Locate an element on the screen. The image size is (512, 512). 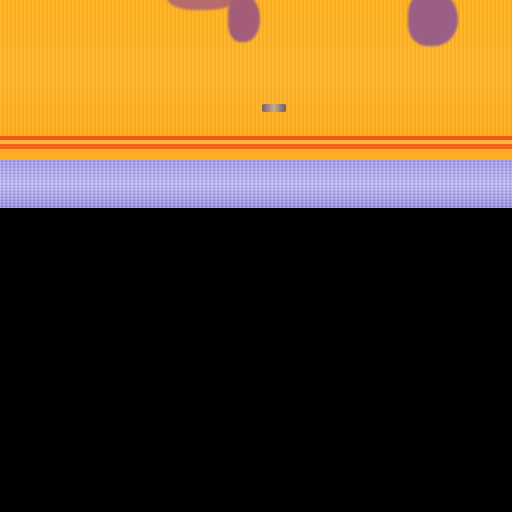
center-speck is located at coordinates (274, 108).